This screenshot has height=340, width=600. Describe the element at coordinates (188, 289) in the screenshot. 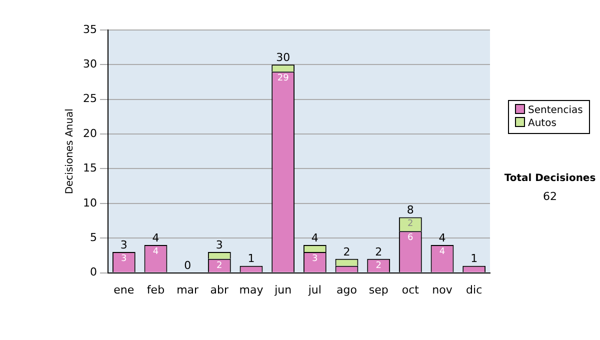

I see `x-tick-label: mar` at that location.